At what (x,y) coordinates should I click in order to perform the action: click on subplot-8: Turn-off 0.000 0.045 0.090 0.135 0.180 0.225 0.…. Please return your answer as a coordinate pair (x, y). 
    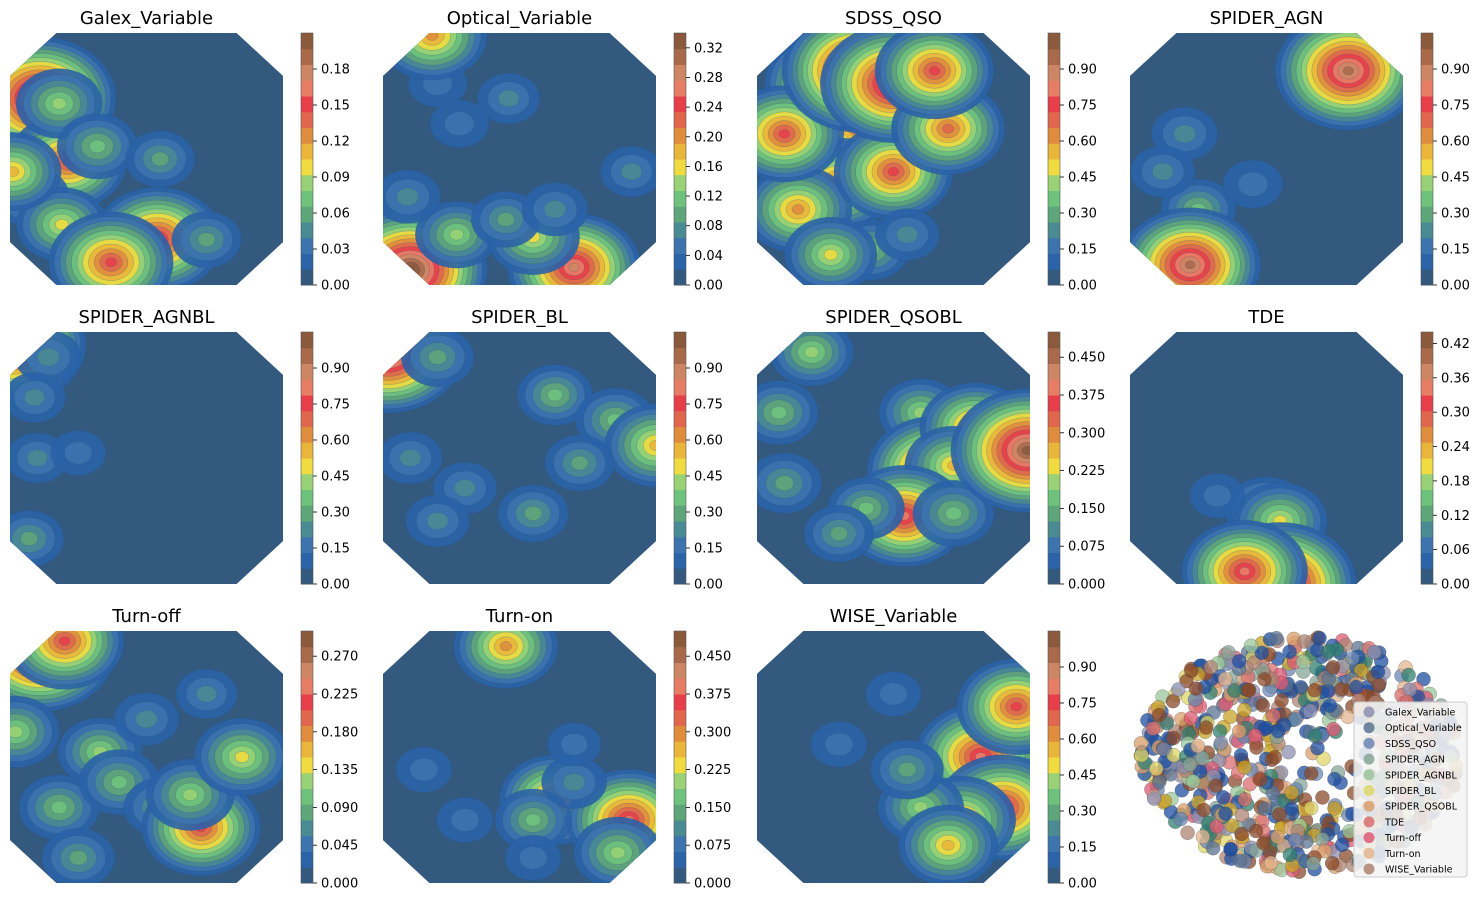
    Looking at the image, I should click on (184, 749).